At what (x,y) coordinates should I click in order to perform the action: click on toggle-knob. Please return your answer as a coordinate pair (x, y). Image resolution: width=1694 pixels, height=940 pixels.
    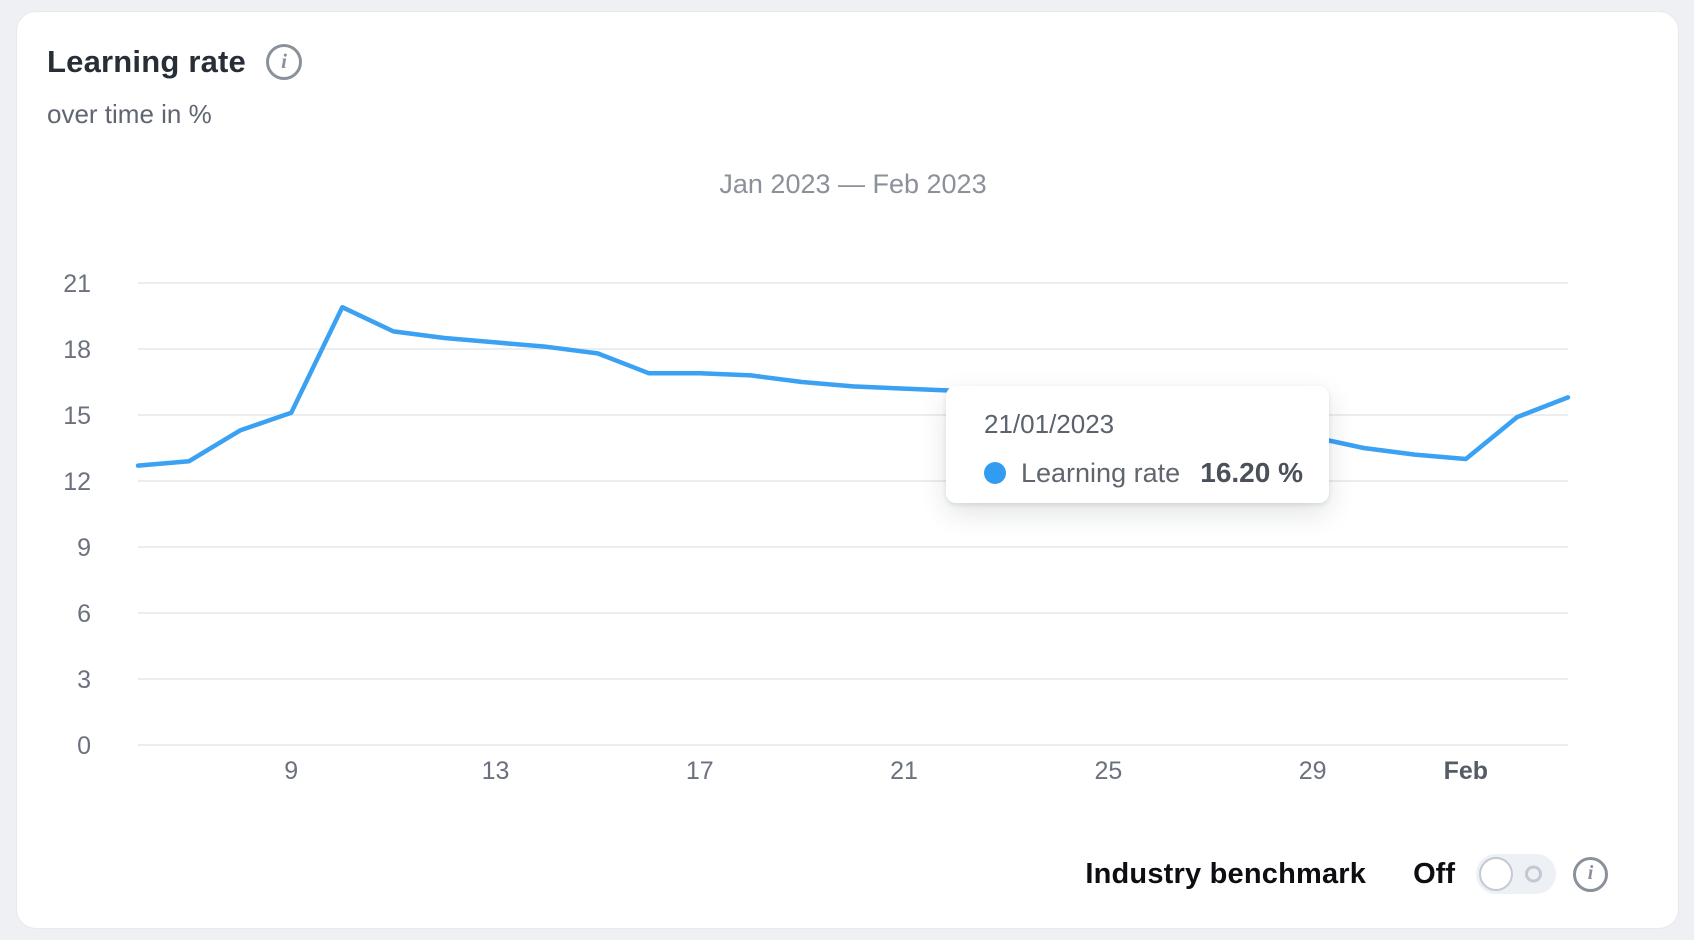
    Looking at the image, I should click on (1496, 874).